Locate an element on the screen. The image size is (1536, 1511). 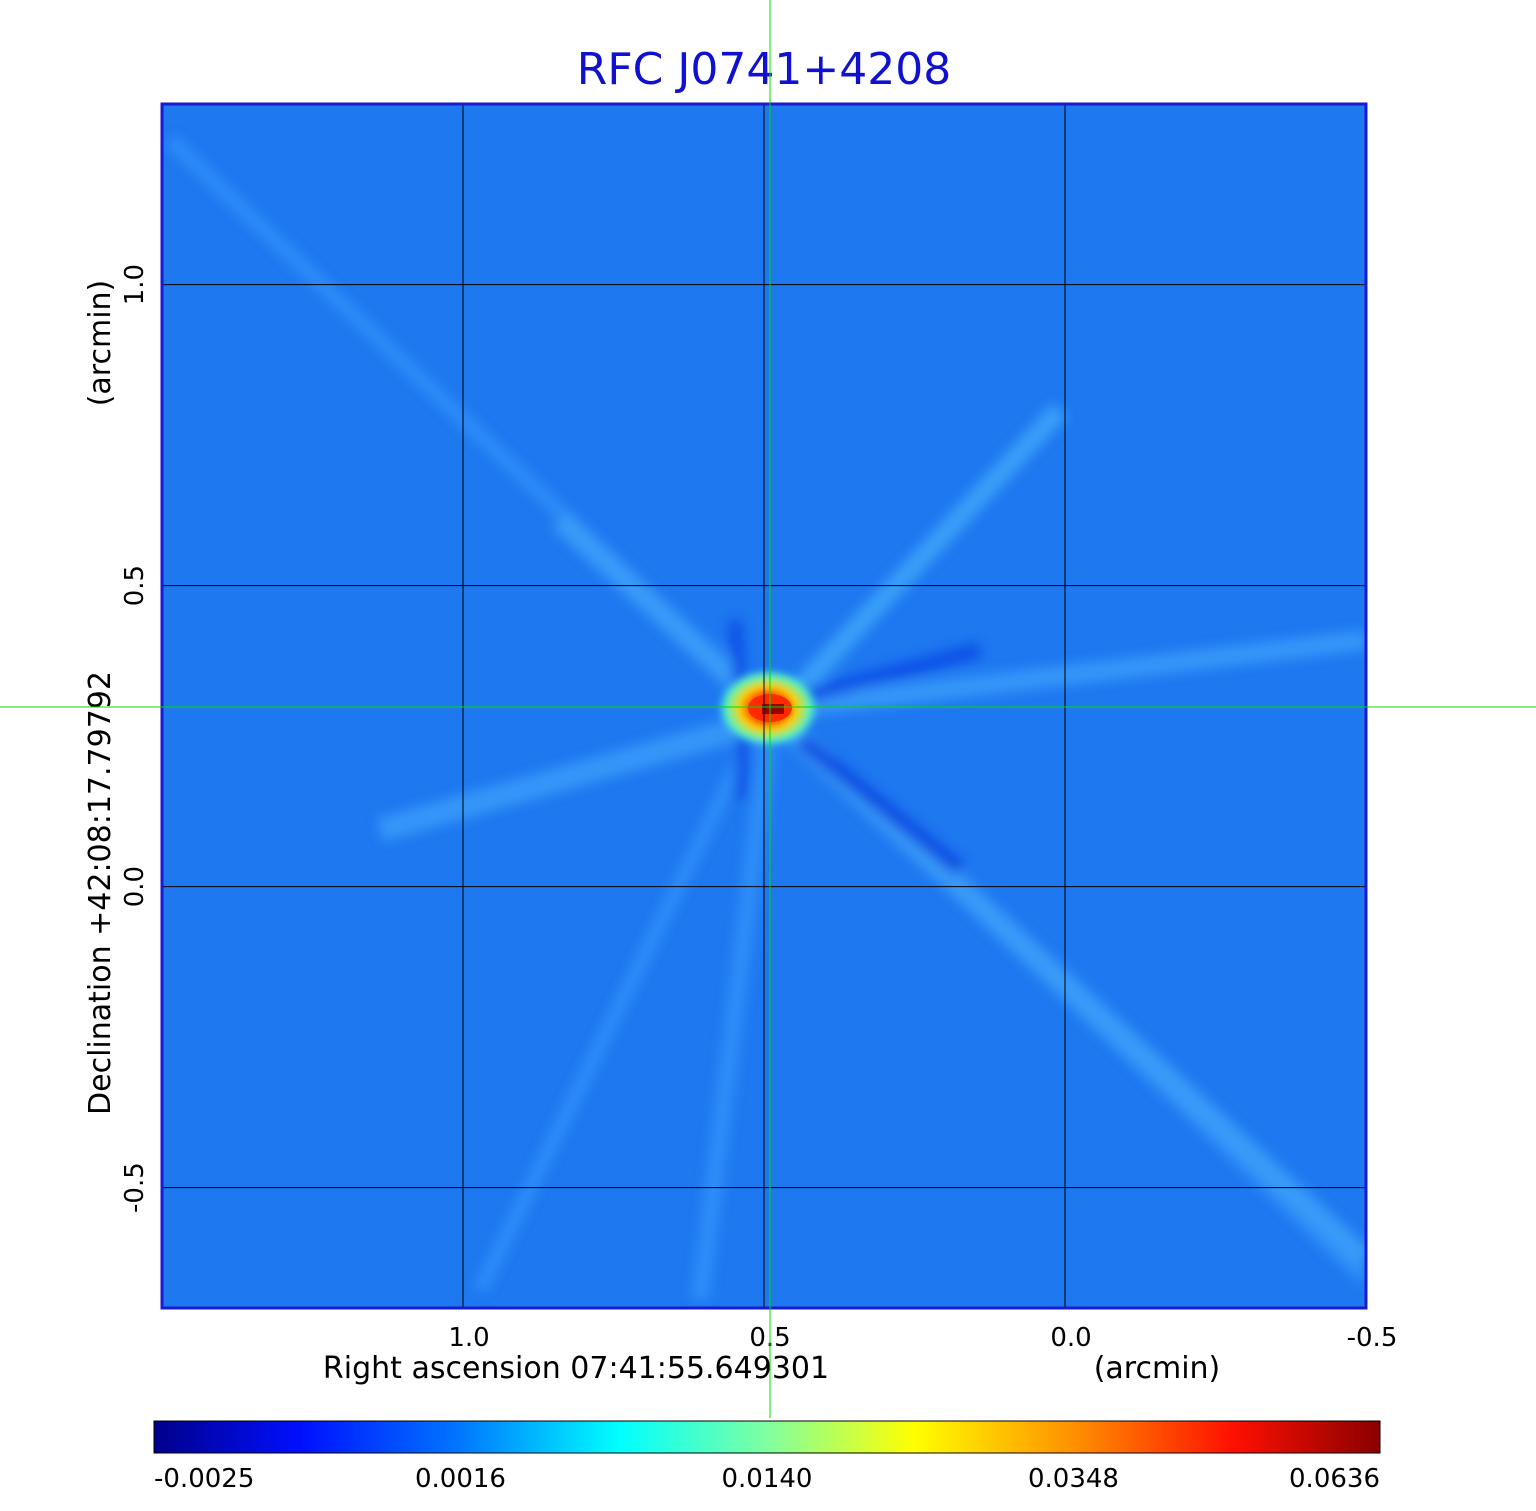
colorbar is located at coordinates (767, 1437).